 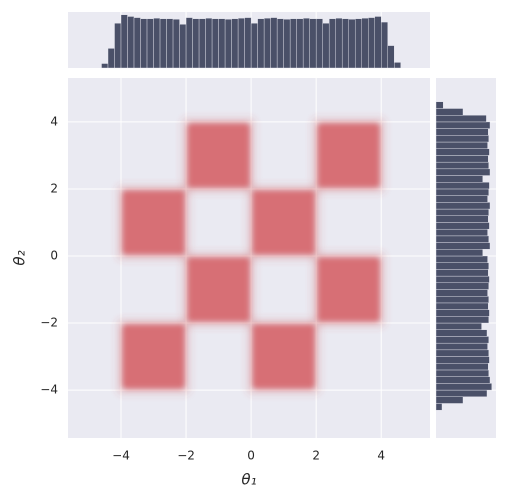 I want to click on y-tick-label: 4, so click(x=54, y=121).